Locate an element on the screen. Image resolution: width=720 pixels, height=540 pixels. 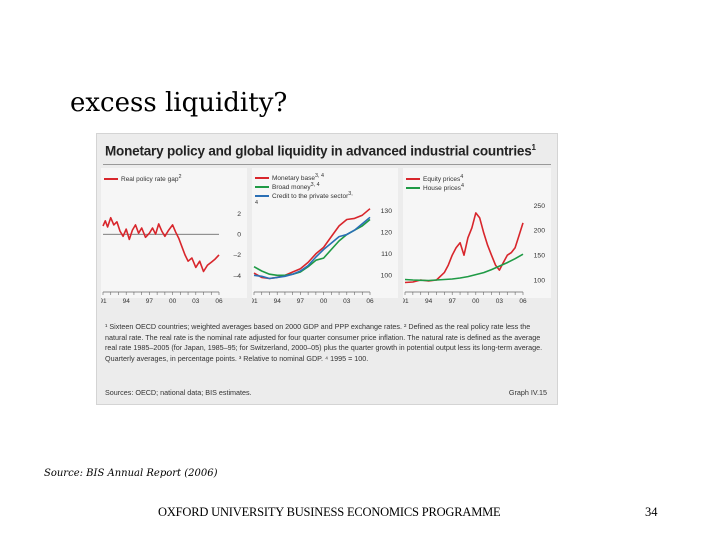
legend-item: House prices4 is located at coordinates (435, 187).